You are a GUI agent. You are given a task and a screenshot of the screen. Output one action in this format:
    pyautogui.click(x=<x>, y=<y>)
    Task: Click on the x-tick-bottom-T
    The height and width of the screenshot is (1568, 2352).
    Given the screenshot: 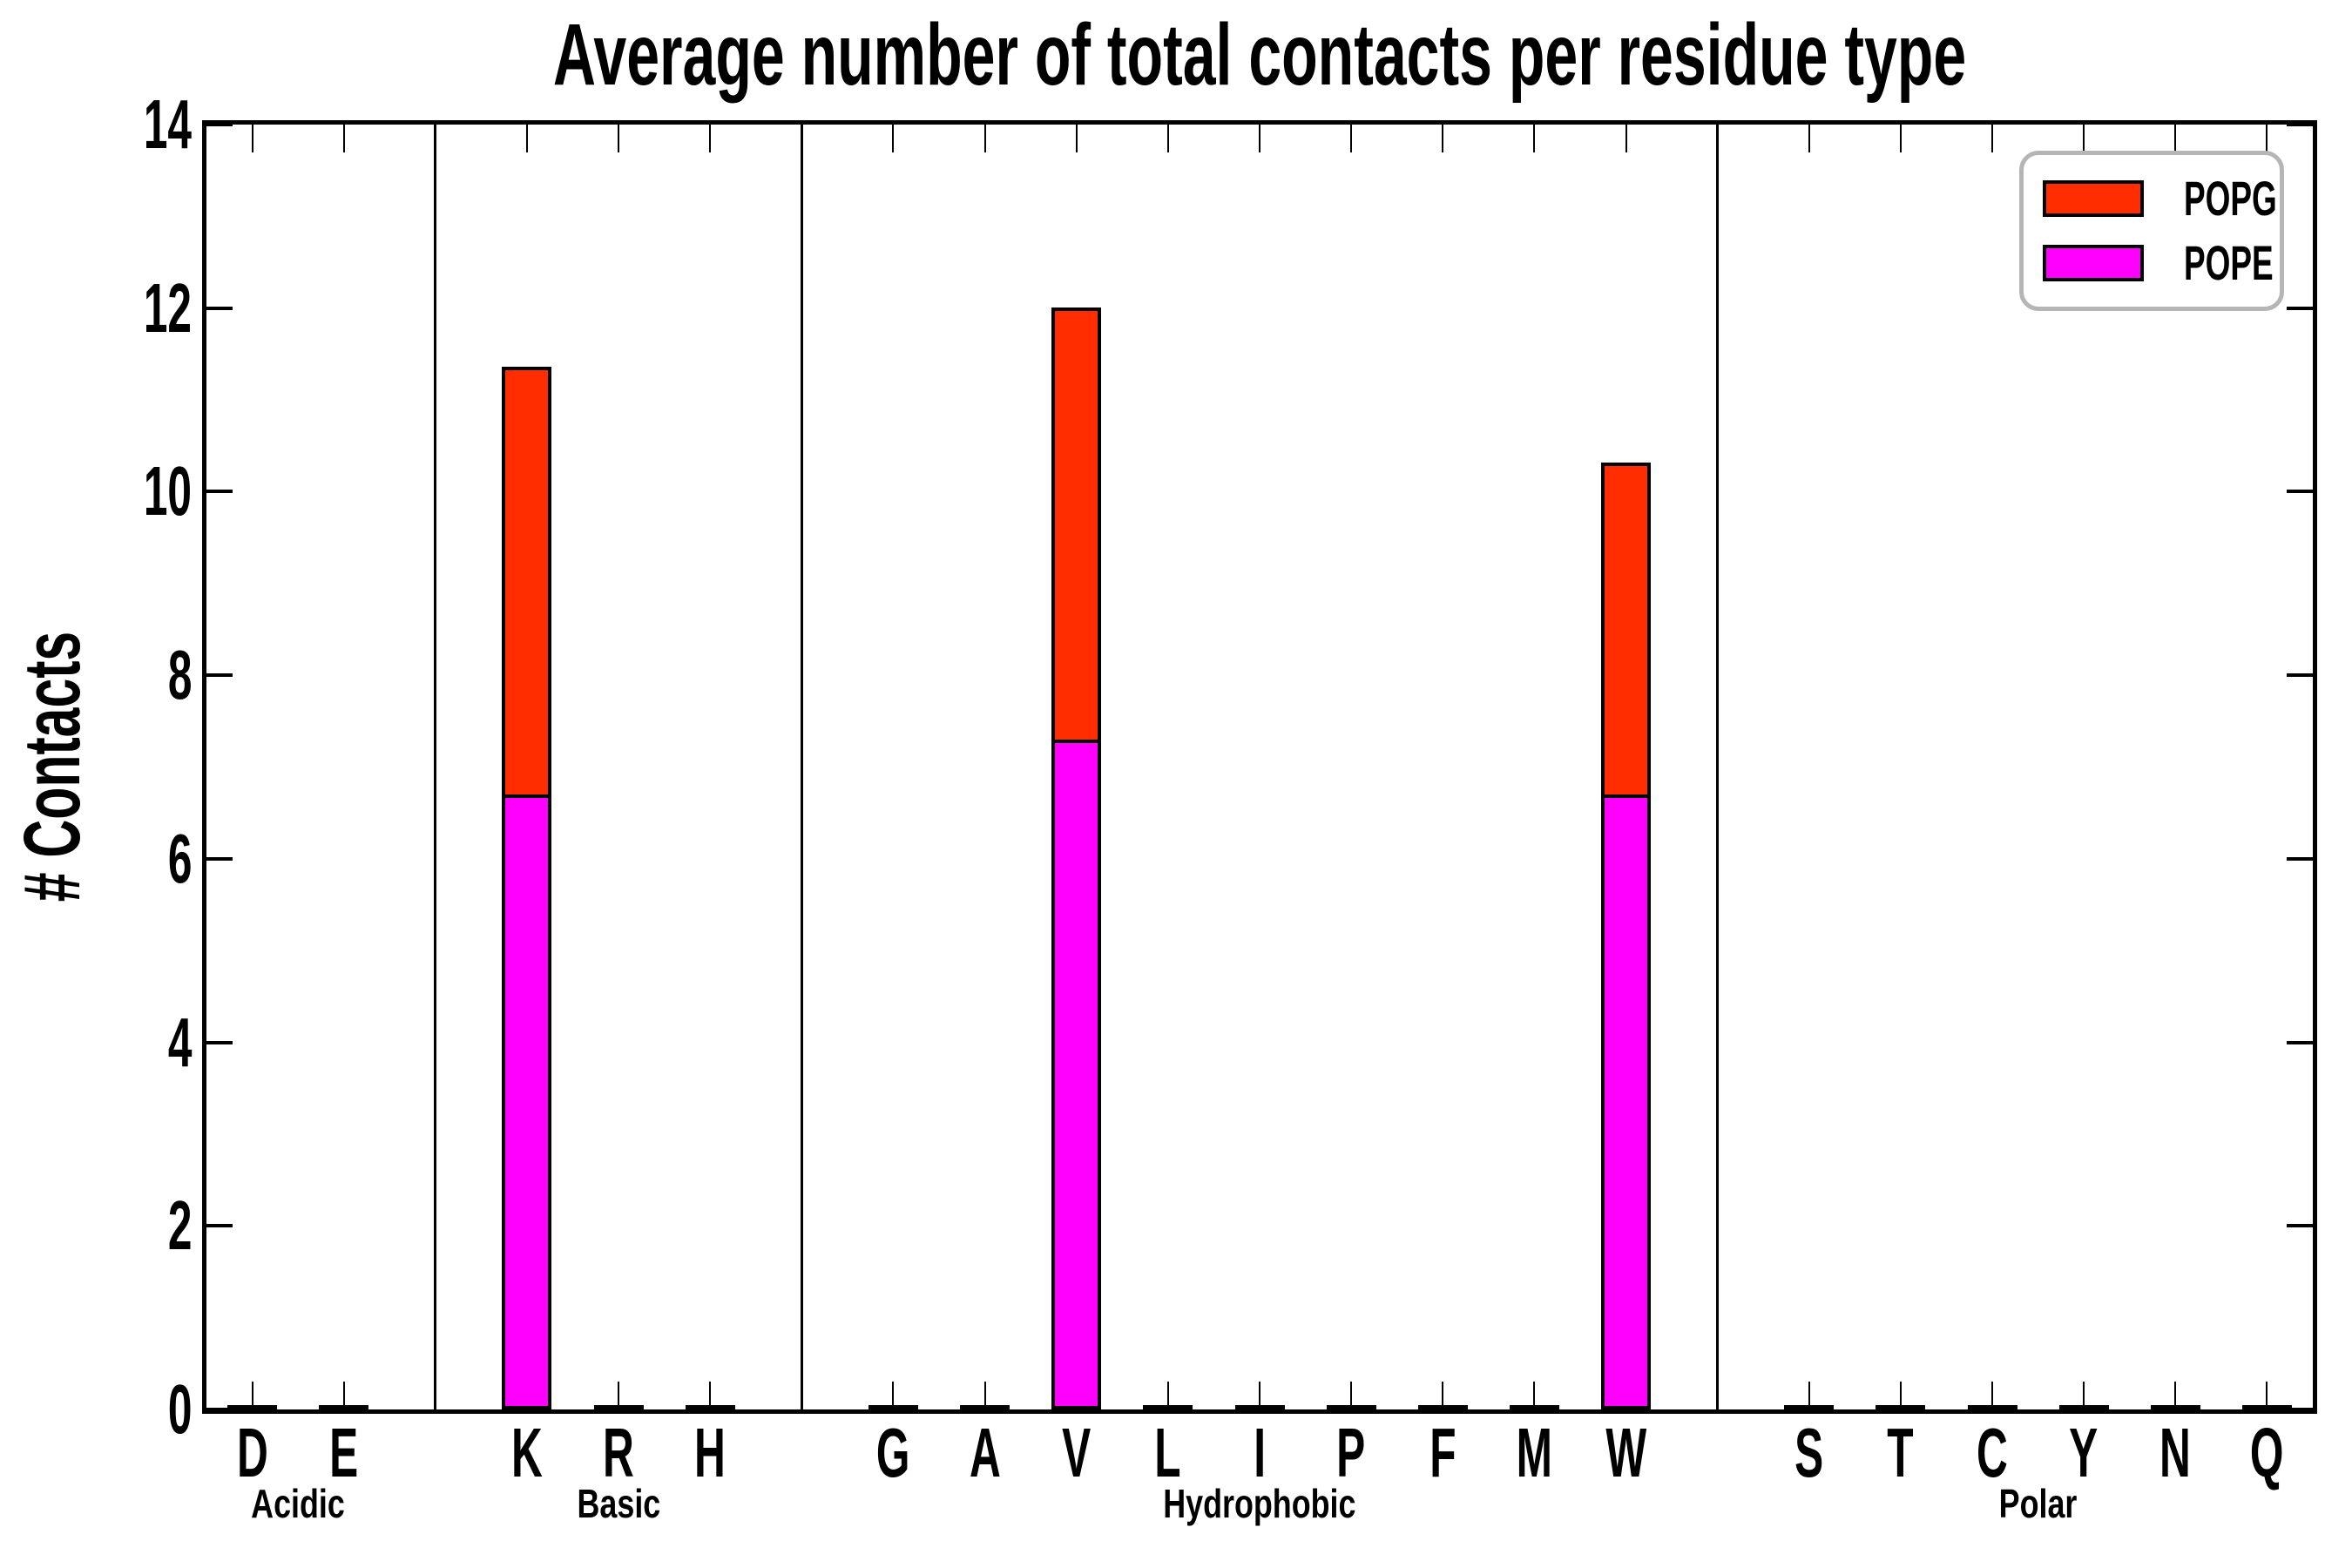 What is the action you would take?
    pyautogui.click(x=1901, y=1395)
    